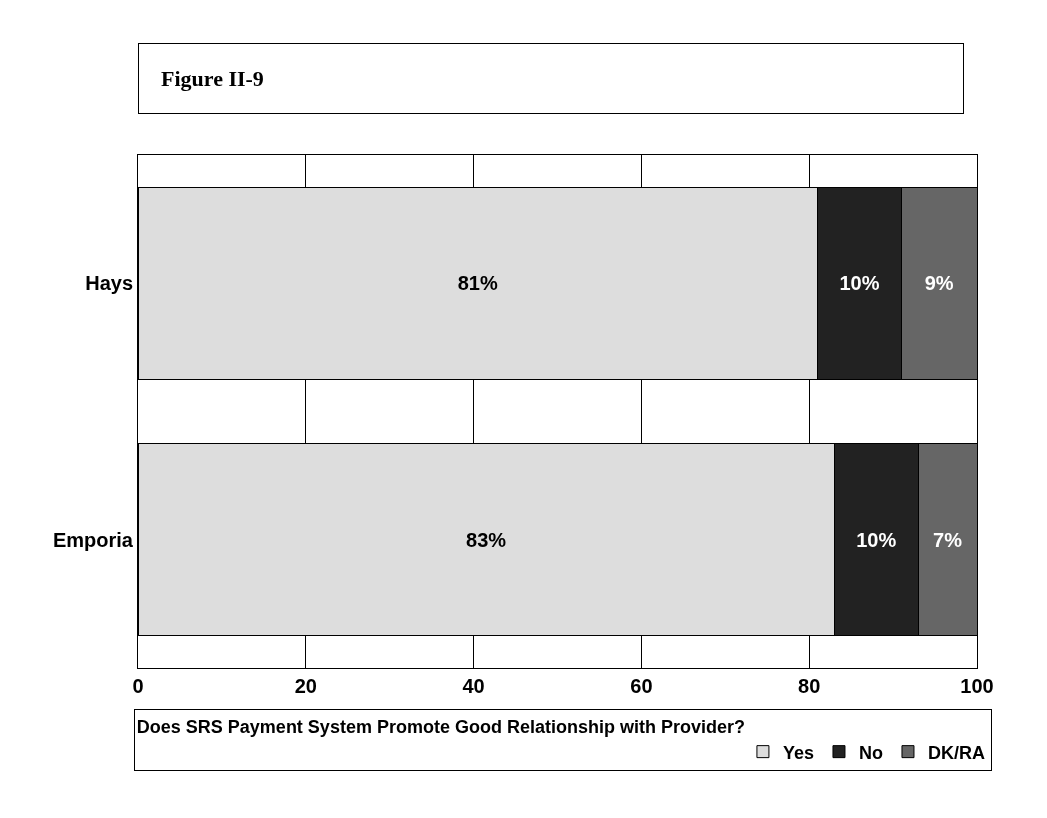  I want to click on x-tick-label: 60, so click(641, 686).